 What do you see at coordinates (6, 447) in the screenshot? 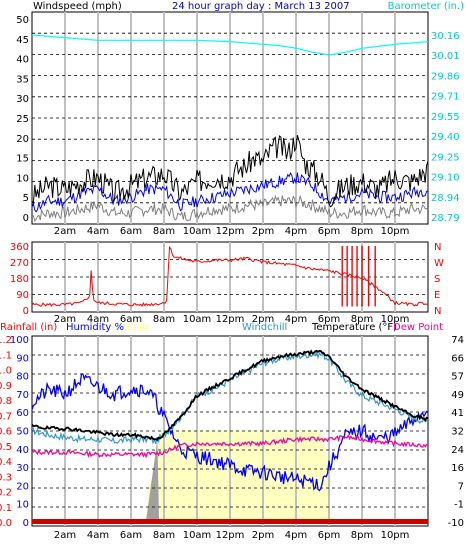
I see `y-tick-label: 0.5` at bounding box center [6, 447].